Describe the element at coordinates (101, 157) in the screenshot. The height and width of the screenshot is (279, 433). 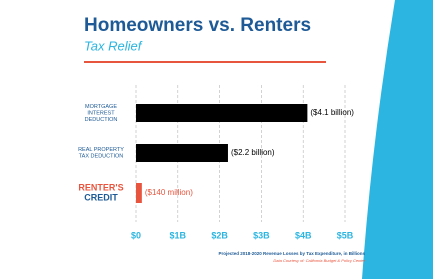
I see `category-label: TAX DEDUCTION` at that location.